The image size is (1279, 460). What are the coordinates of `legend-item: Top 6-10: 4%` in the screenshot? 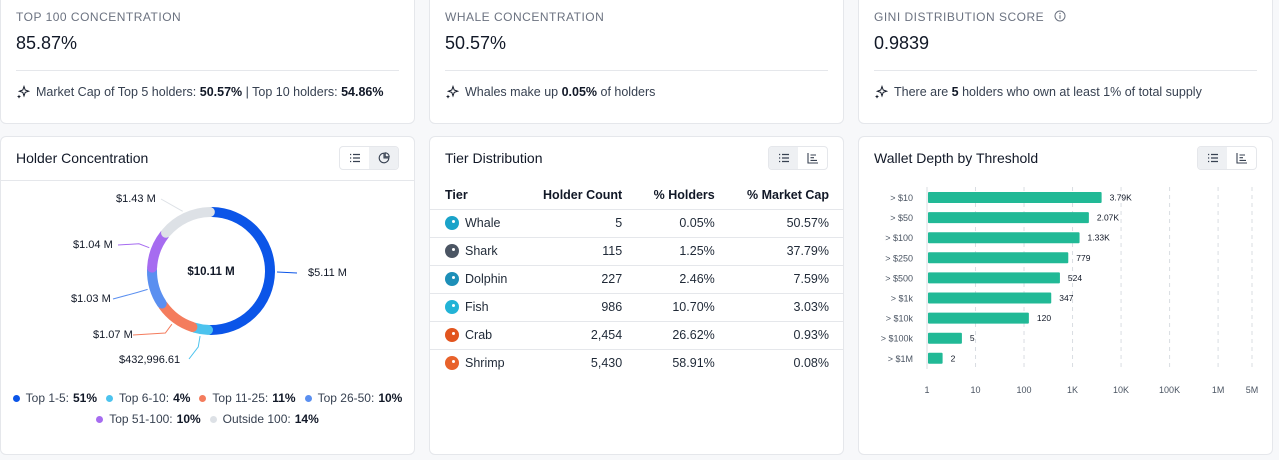 It's located at (148, 398).